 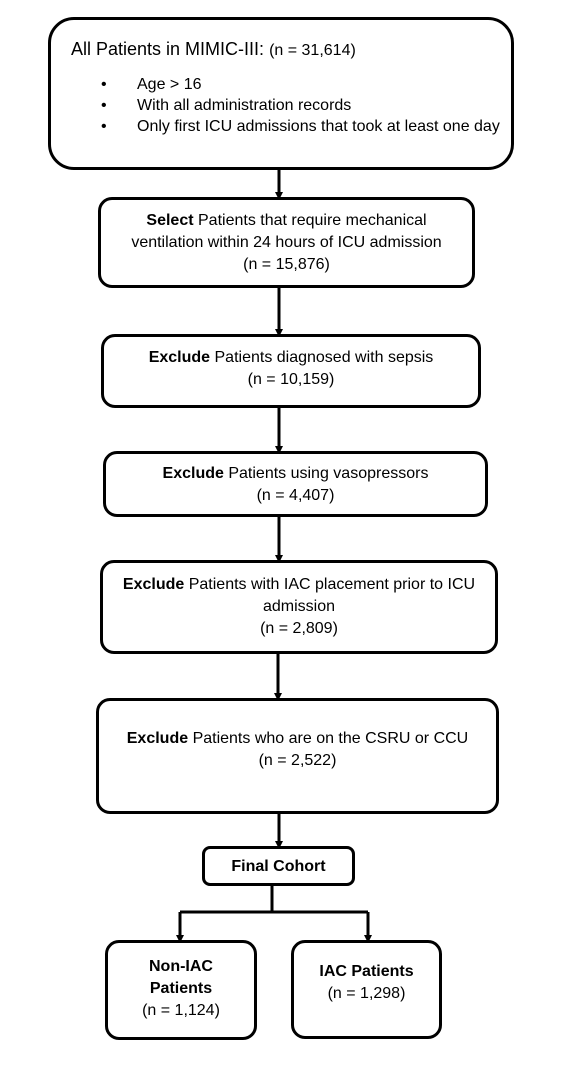 I want to click on all-patients-title-line: All Patients in MIMIC-III: (n = 31,614), so click(x=213, y=50).